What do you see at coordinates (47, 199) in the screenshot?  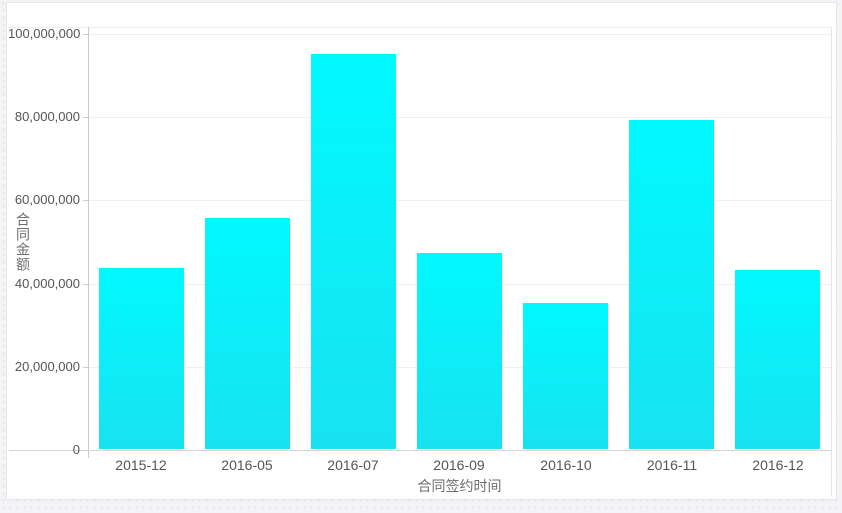 I see `y-tick-label: 60,000,000` at bounding box center [47, 199].